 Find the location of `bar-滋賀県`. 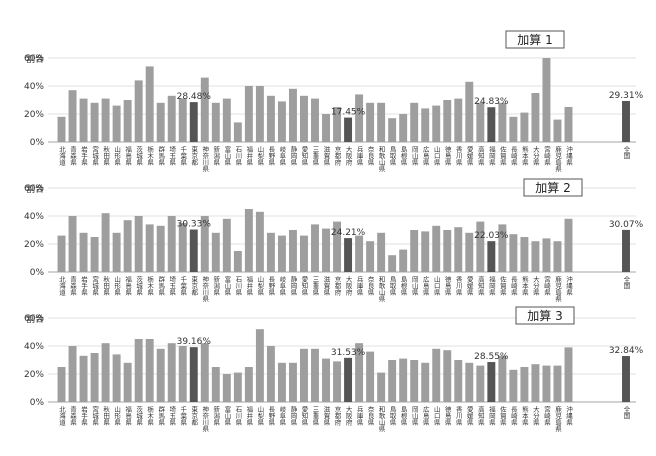

bar-滋賀県 is located at coordinates (326, 250).